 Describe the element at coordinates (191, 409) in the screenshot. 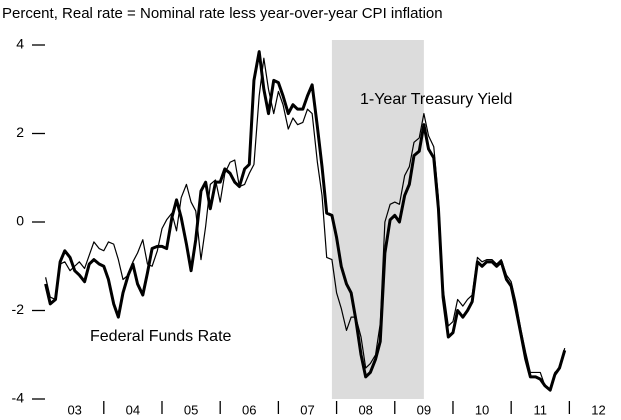

I see `x-tick-label: 05` at that location.